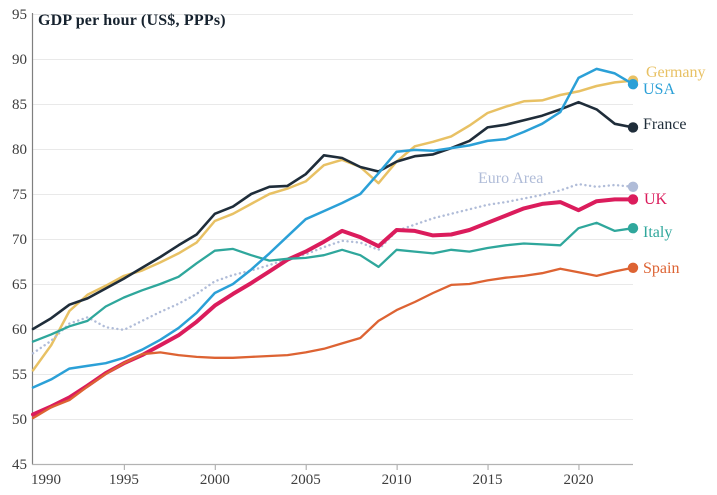 The image size is (717, 495). I want to click on series-label-euro-area: Euro Area, so click(511, 178).